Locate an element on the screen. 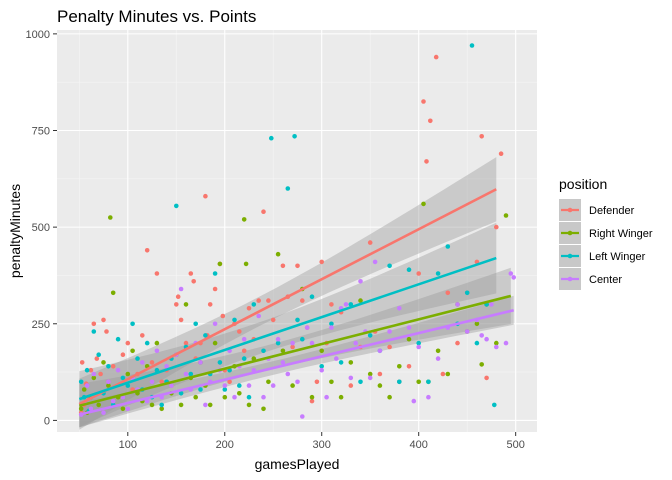 This screenshot has height=480, width=672. y-axis: 0 250 500 750 1000 is located at coordinates (41, 228).